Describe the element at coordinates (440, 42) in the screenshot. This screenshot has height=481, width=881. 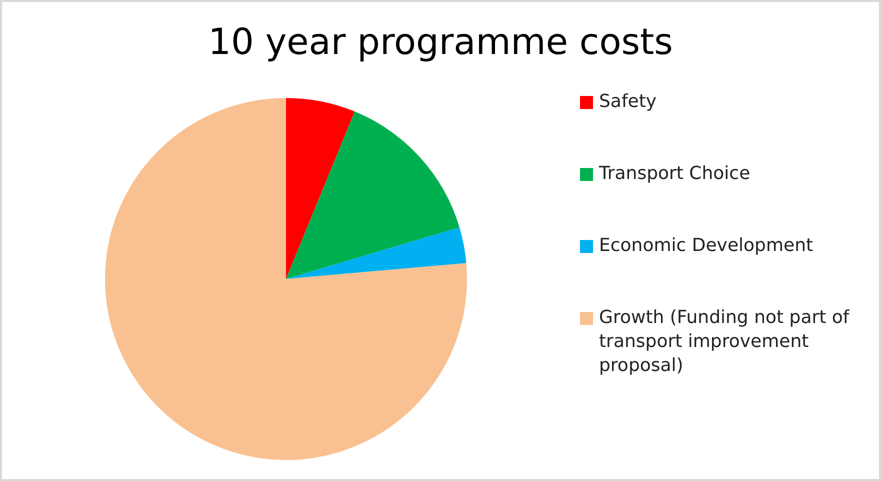
I see `chart-title: 10 year programme costs` at that location.